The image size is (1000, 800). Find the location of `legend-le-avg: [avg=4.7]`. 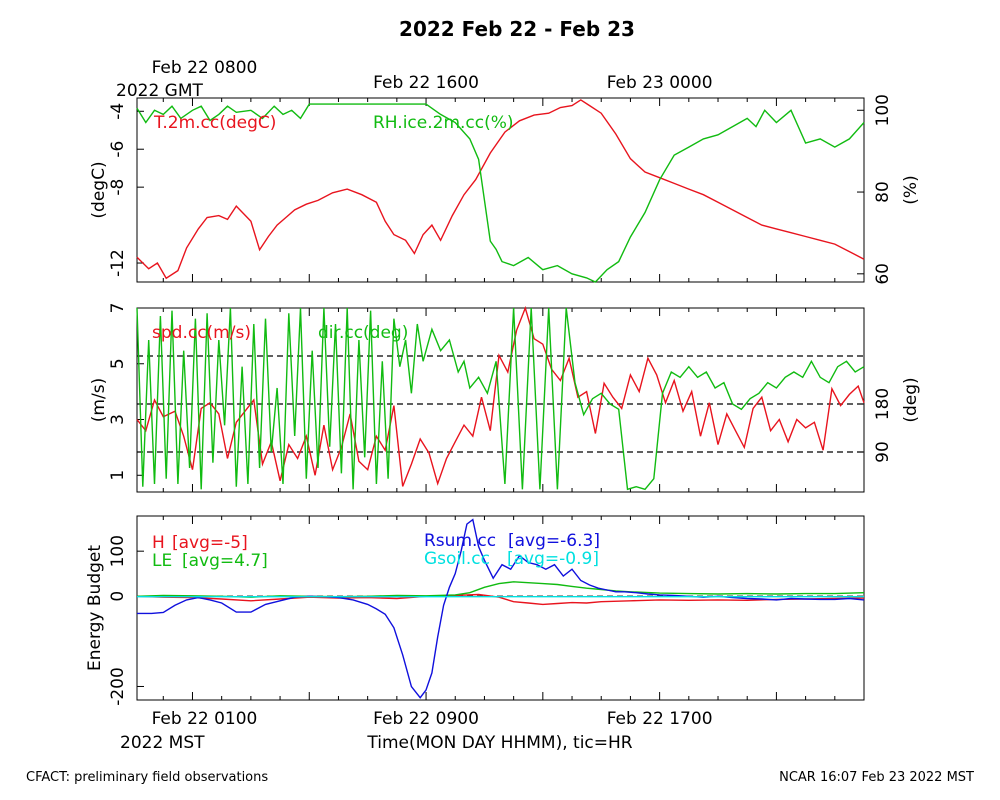

legend-le-avg: [avg=4.7] is located at coordinates (225, 561).